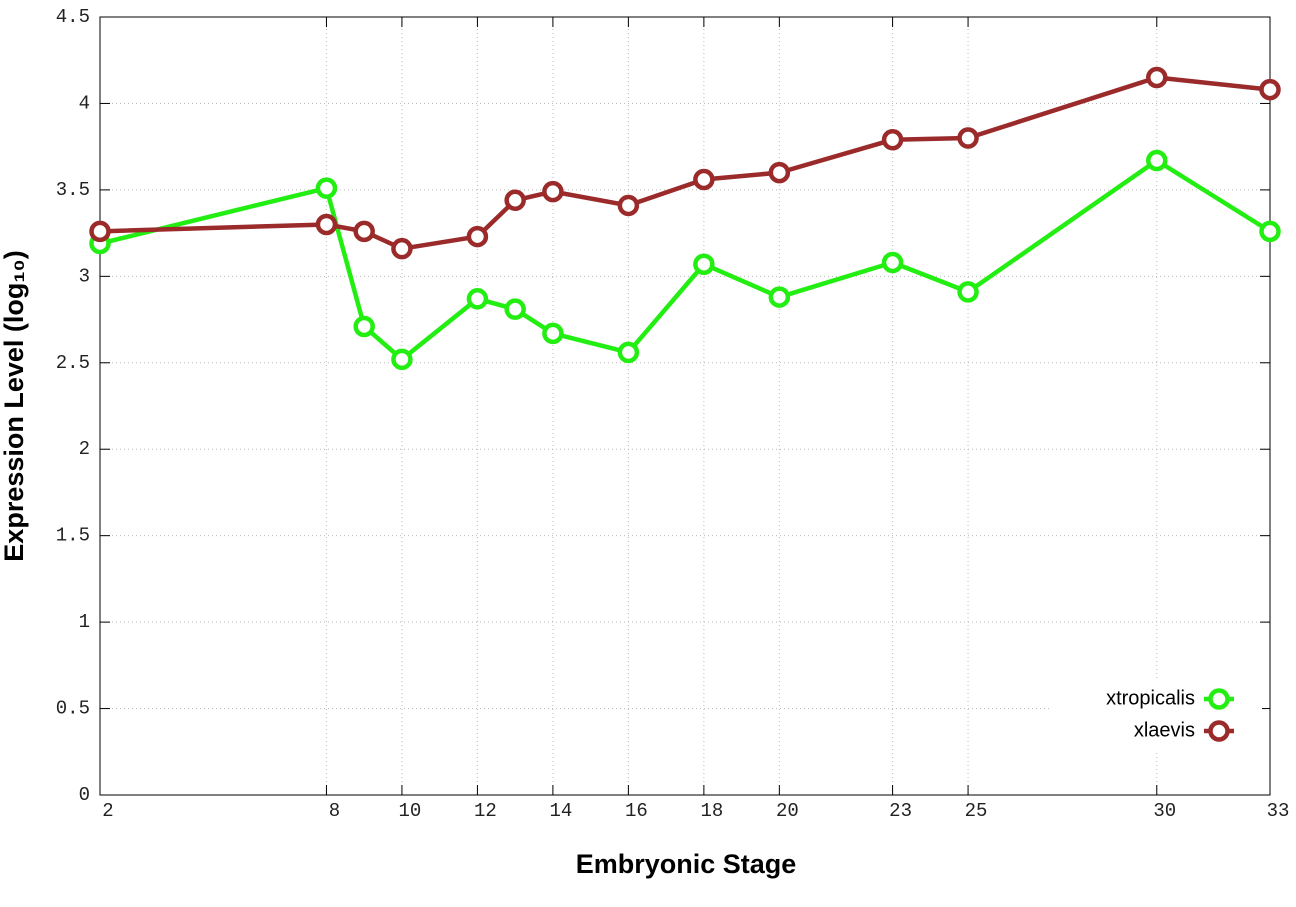  Describe the element at coordinates (711, 811) in the screenshot. I see `x-tick-label: 18` at that location.